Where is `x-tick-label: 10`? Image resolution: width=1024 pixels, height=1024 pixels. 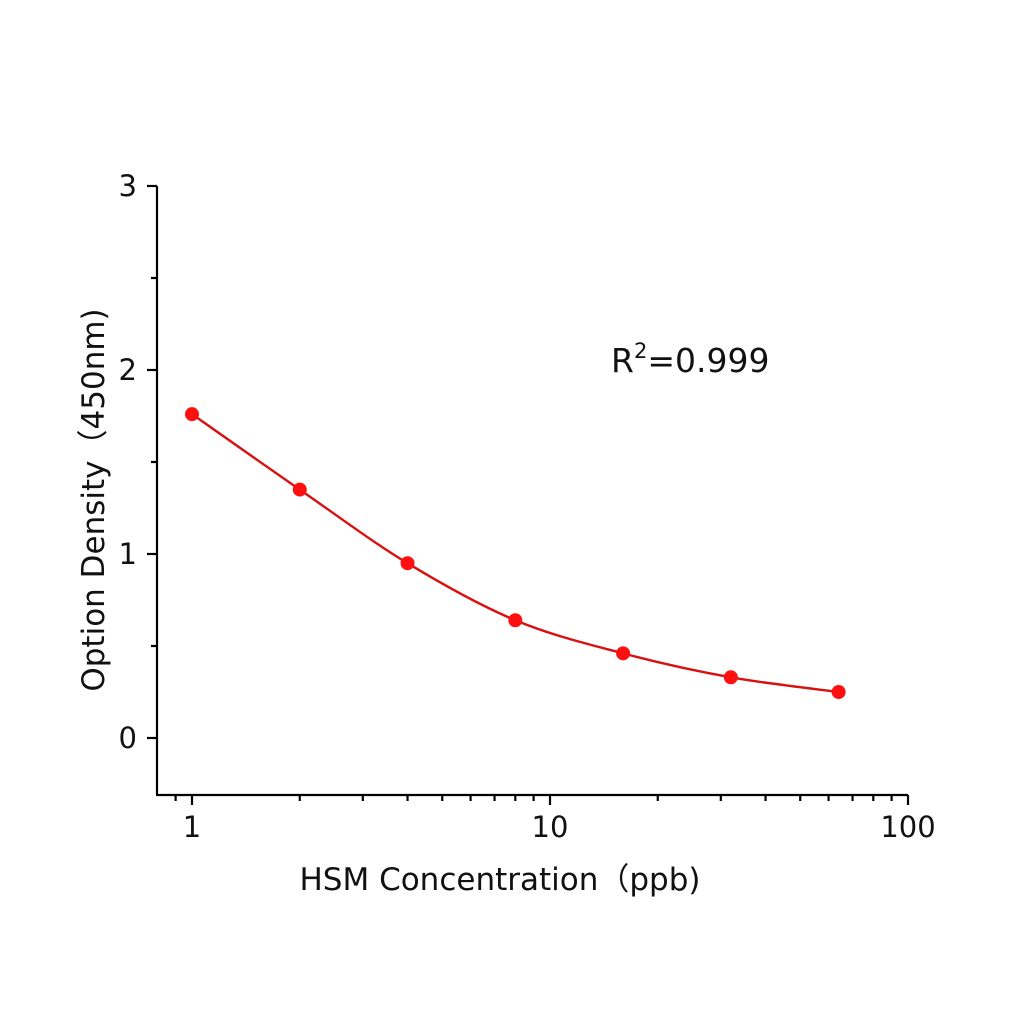
x-tick-label: 10 is located at coordinates (550, 827).